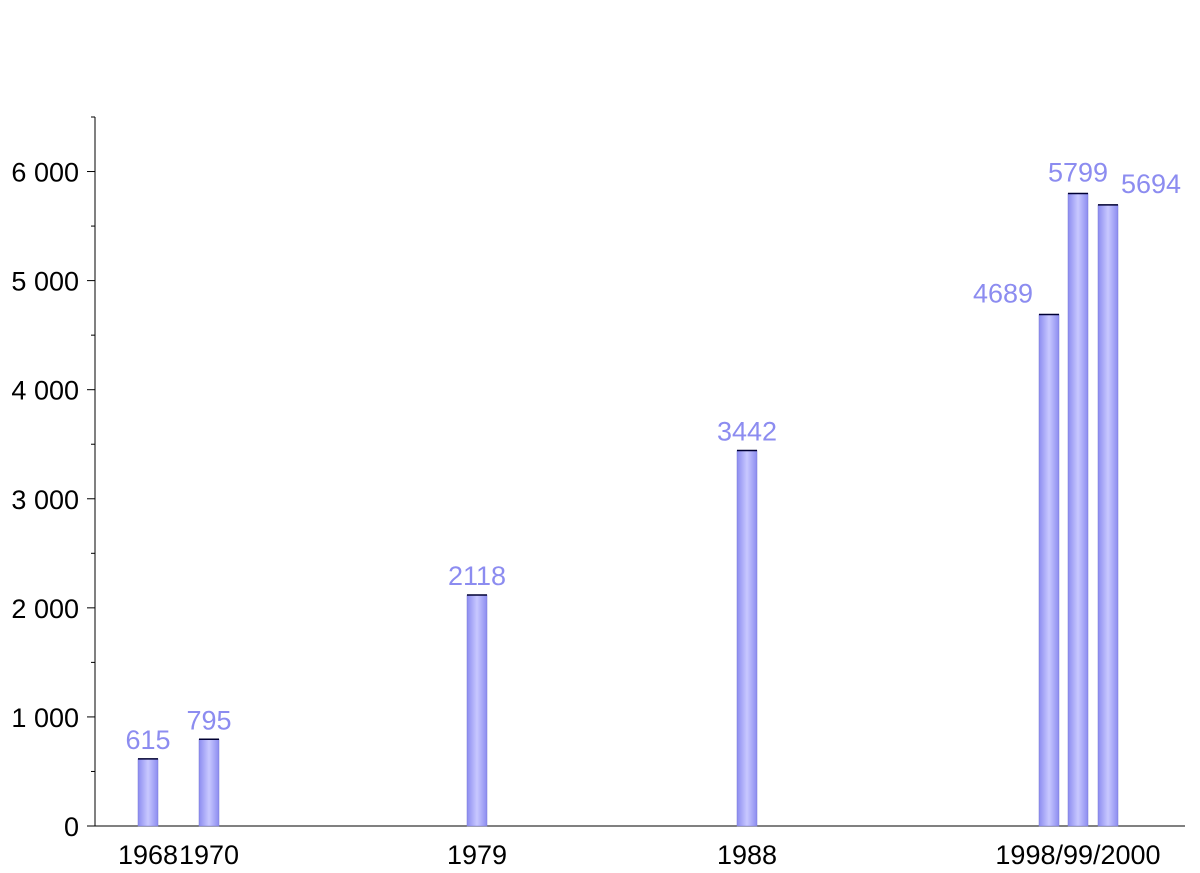 The height and width of the screenshot is (873, 1200). What do you see at coordinates (148, 855) in the screenshot?
I see `x-tick-label: 1968` at bounding box center [148, 855].